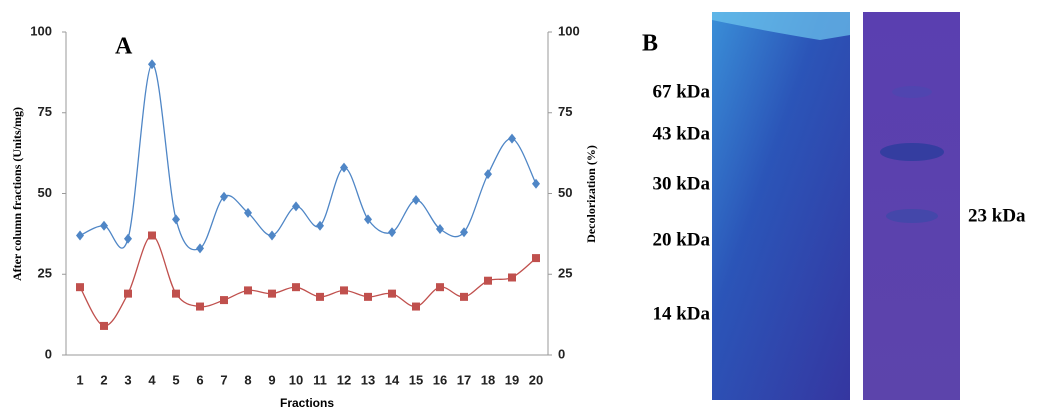 The height and width of the screenshot is (417, 1050). Describe the element at coordinates (103, 379) in the screenshot. I see `x-tick-label: 2` at that location.